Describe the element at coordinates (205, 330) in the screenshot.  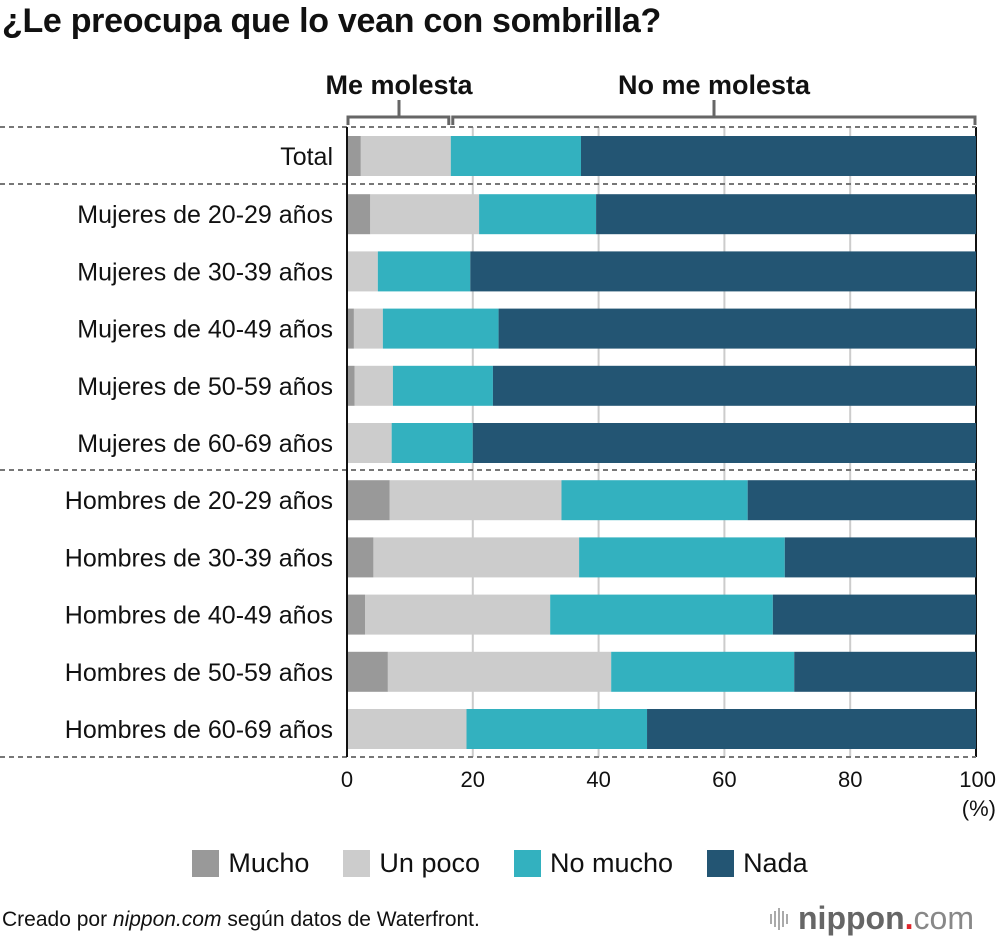
I see `category-label: Mujeres de 40-49 años` at that location.